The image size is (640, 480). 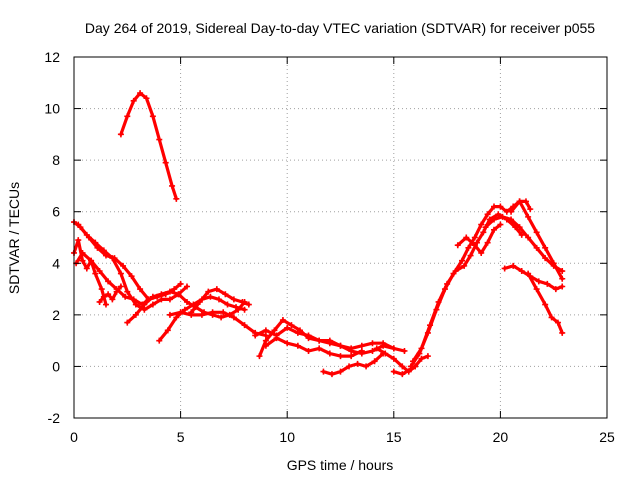 What do you see at coordinates (14, 238) in the screenshot?
I see `y-axis-label: SDTVAR / TECUs` at bounding box center [14, 238].